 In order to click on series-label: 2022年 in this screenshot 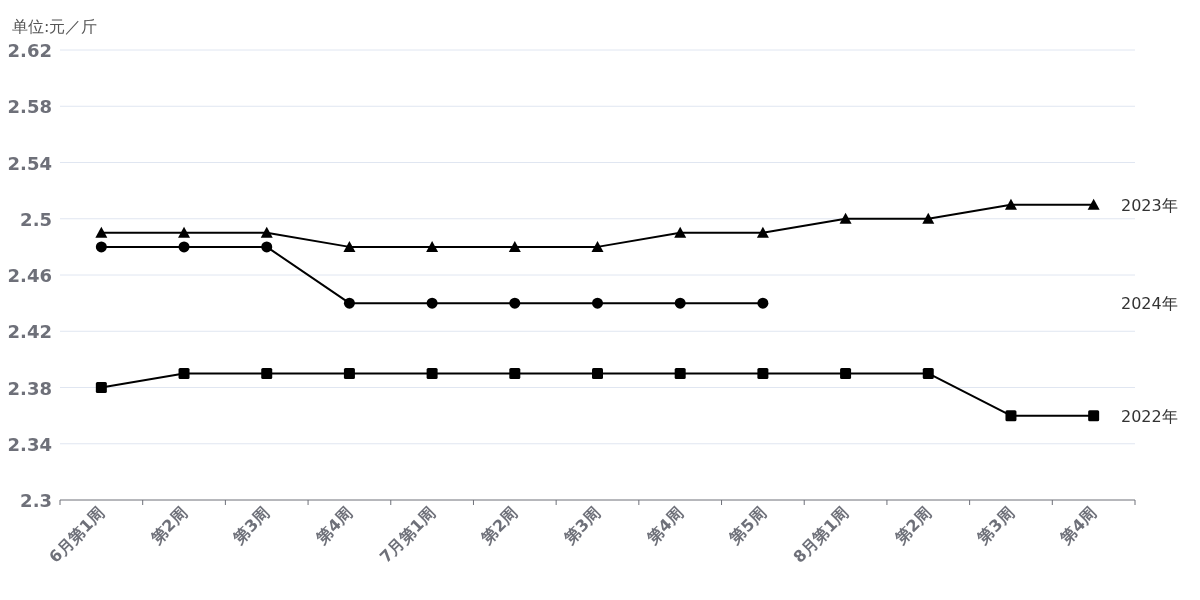, I will do `click(1149, 416)`.